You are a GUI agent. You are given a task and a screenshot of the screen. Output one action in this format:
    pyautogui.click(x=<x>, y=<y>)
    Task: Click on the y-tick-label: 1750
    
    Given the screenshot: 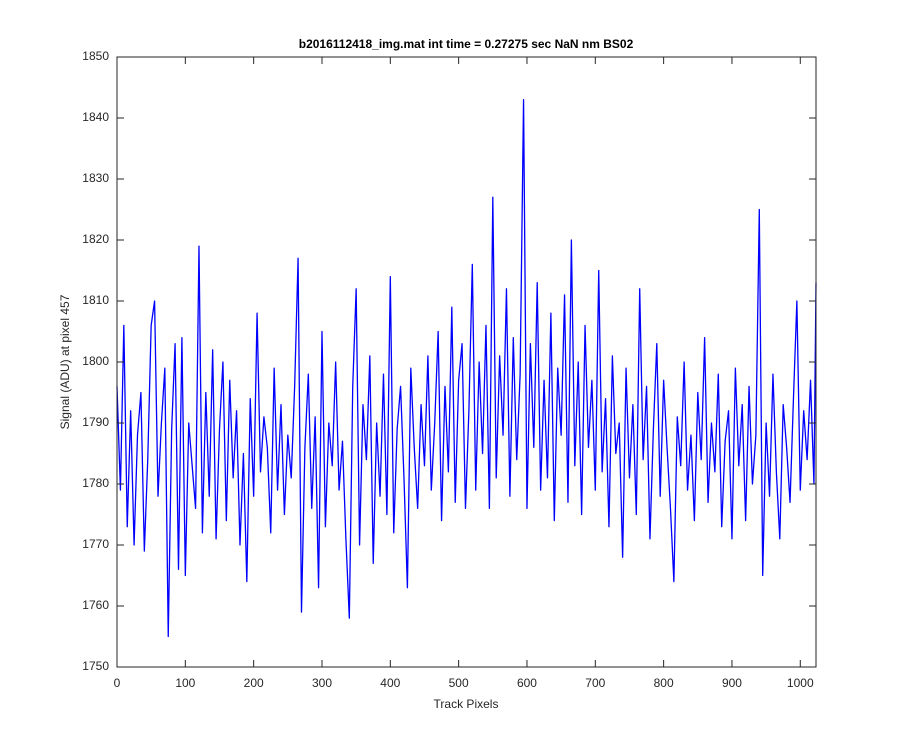 What is the action you would take?
    pyautogui.click(x=95, y=666)
    